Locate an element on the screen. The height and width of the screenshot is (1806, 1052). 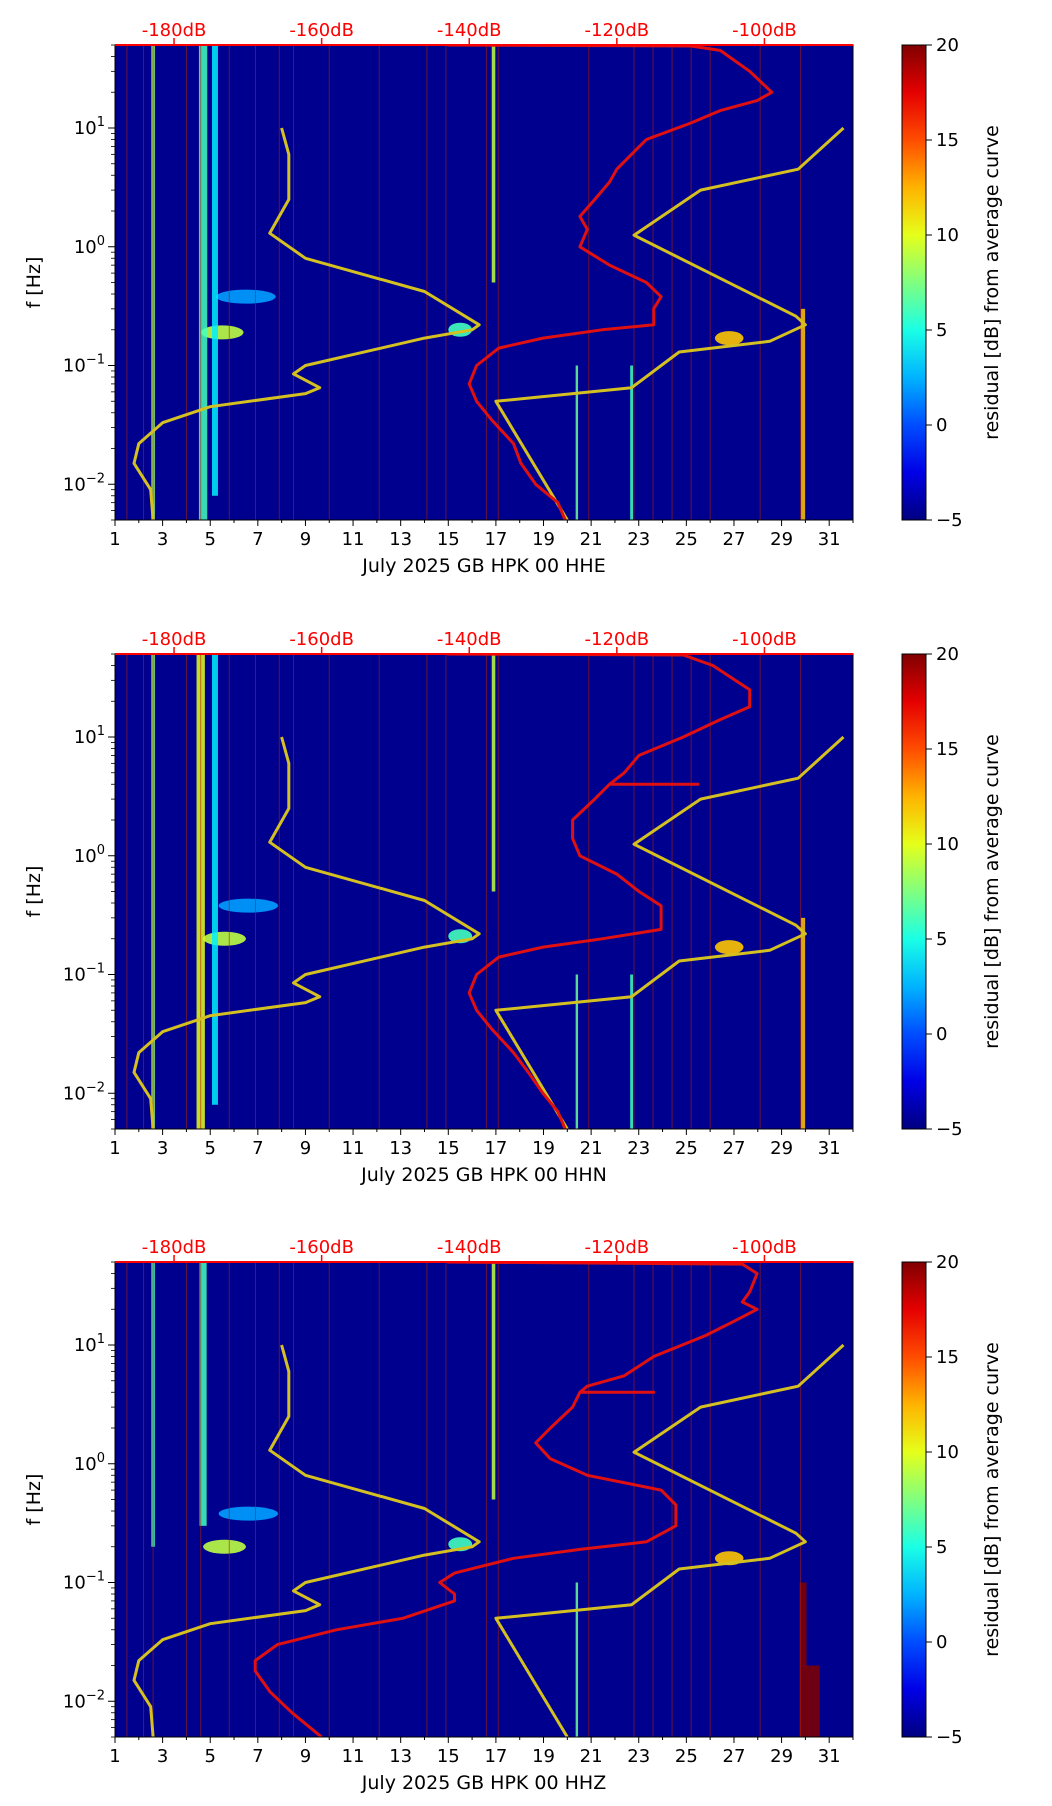
db-axis-tick-label: -140dB is located at coordinates (469, 30).